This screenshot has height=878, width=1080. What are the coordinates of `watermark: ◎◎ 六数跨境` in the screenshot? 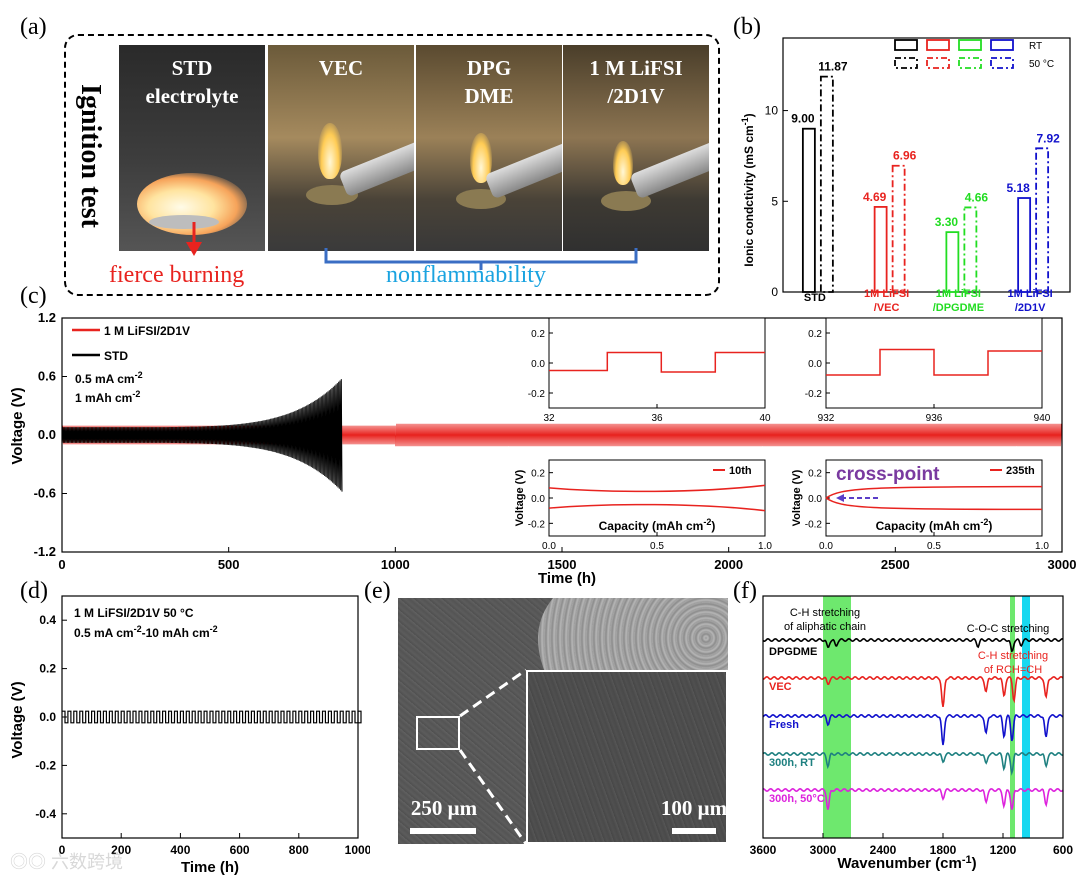 It's located at (66, 861).